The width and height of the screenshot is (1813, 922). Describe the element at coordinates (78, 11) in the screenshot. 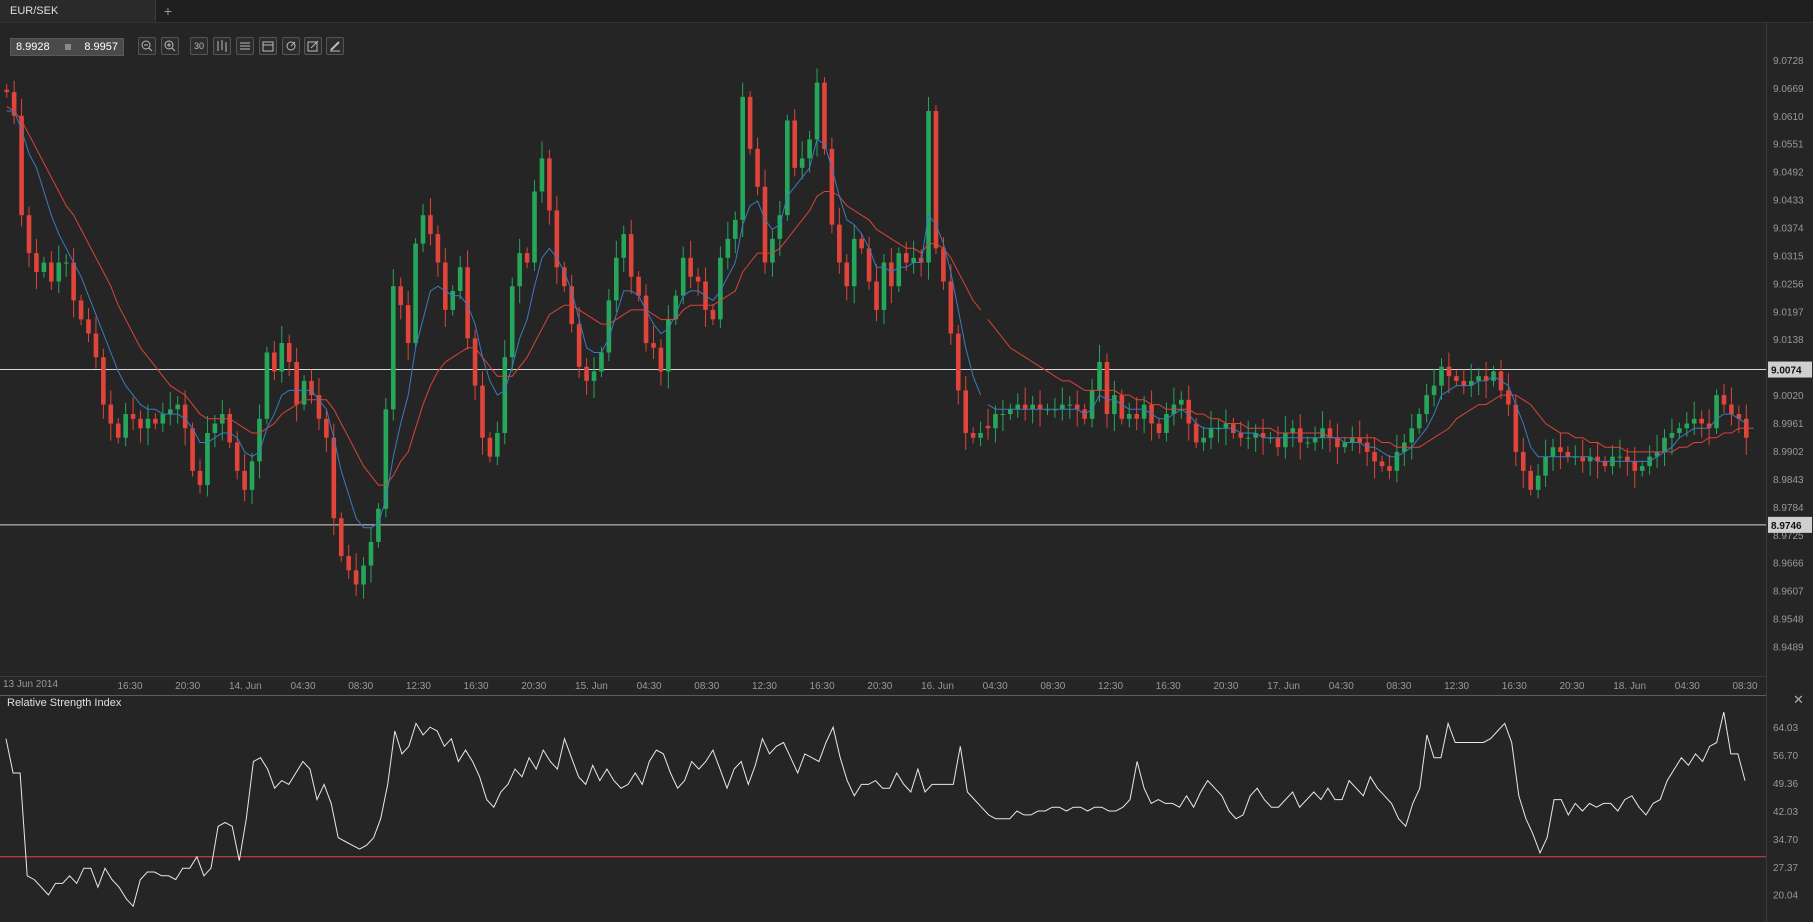

I see `tab-eur-sek: EUR/SEK` at that location.